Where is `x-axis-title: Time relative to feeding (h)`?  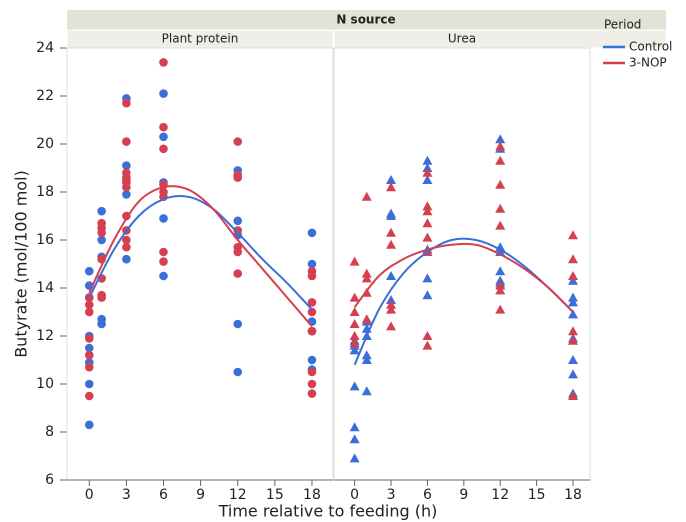 x-axis-title: Time relative to feeding (h) is located at coordinates (328, 511).